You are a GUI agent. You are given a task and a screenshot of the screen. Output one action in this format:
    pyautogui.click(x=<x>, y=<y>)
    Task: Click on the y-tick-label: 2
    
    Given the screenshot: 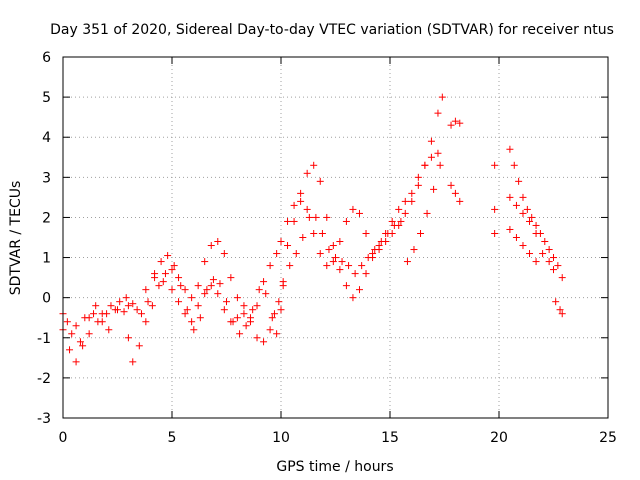 What is the action you would take?
    pyautogui.click(x=46, y=218)
    